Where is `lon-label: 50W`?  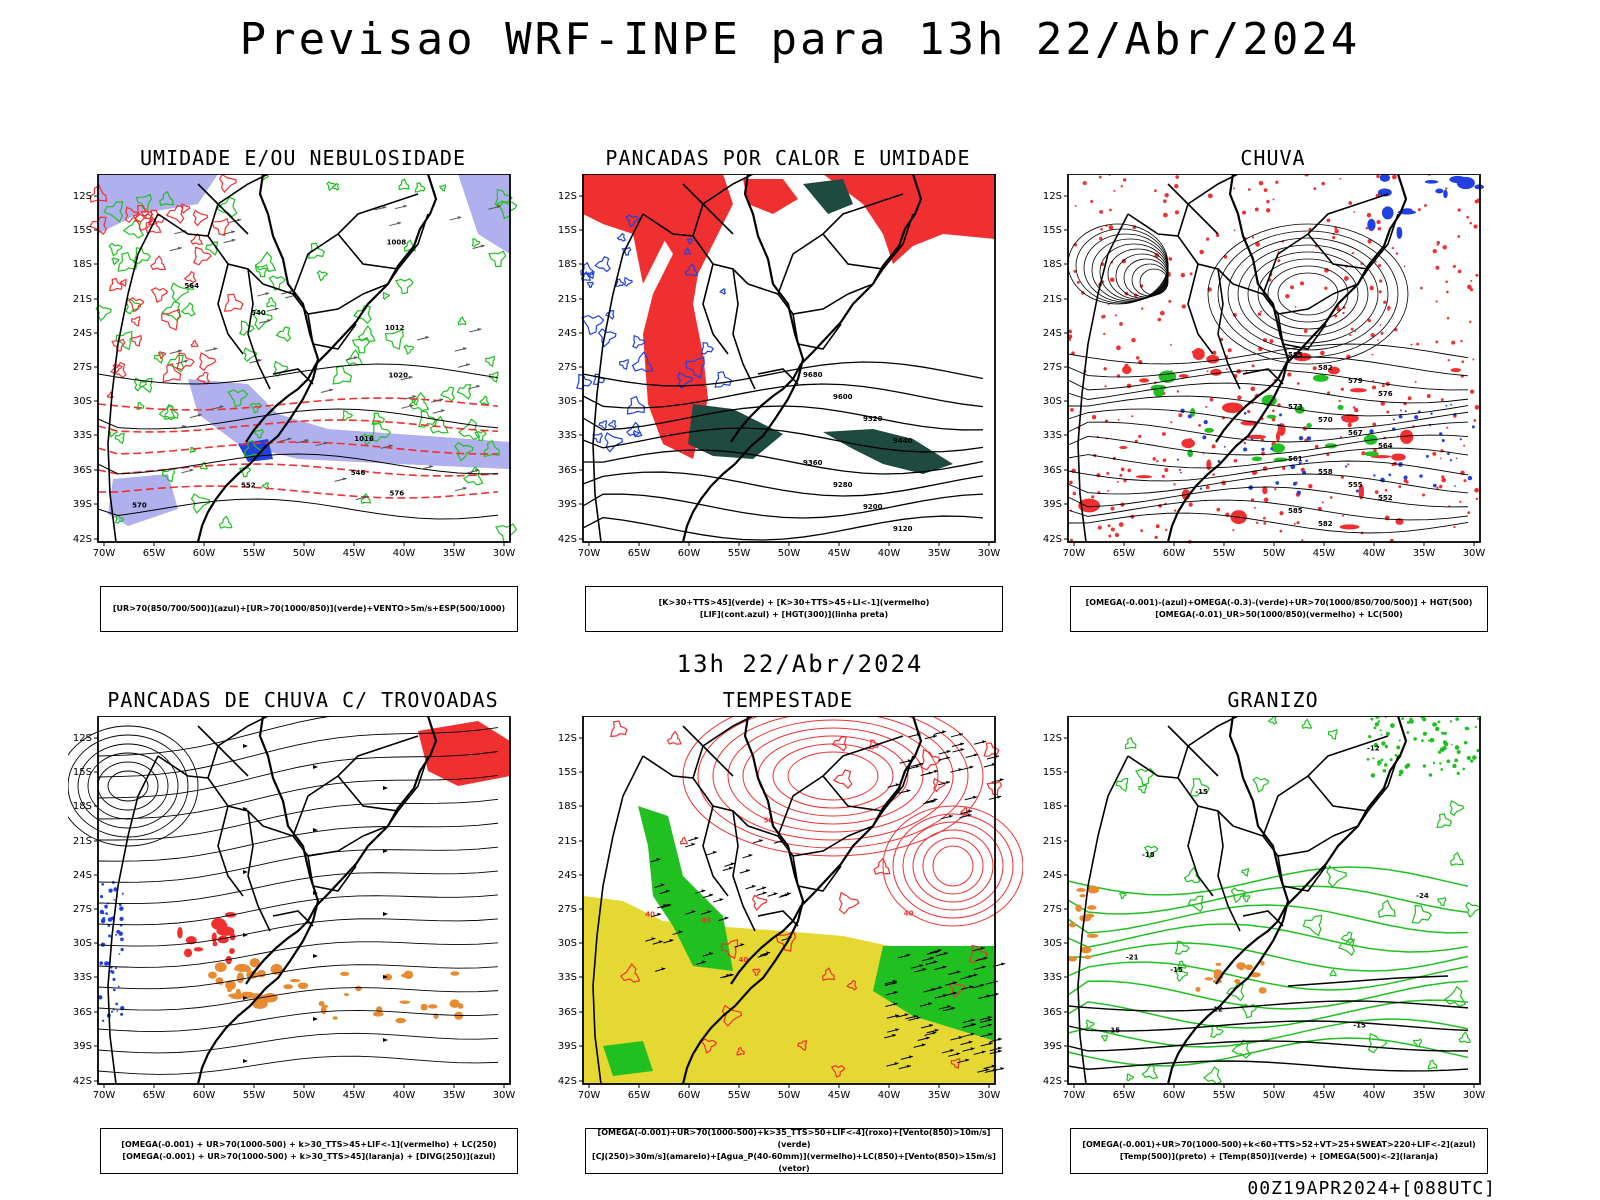 lon-label: 50W is located at coordinates (789, 553).